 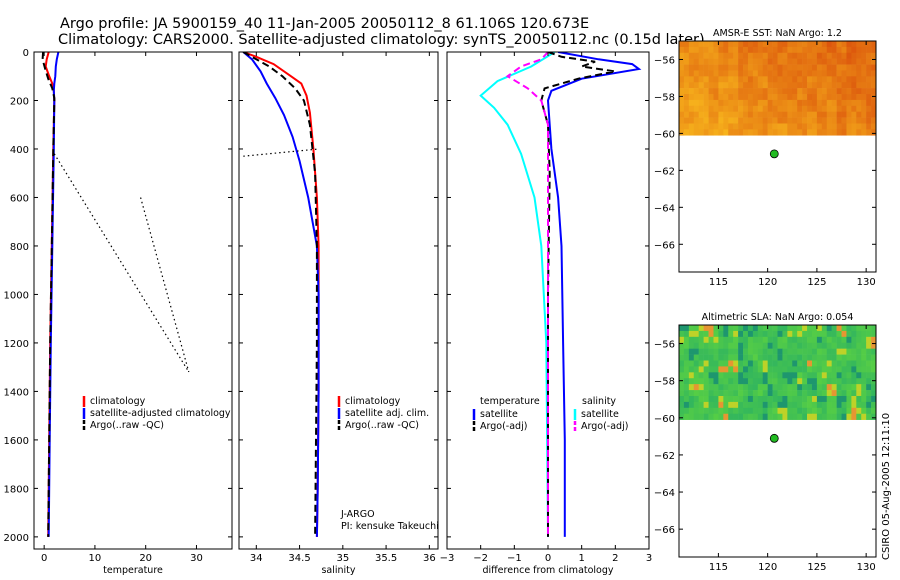 I want to click on salinity-xtick-label: 34, so click(x=256, y=558).